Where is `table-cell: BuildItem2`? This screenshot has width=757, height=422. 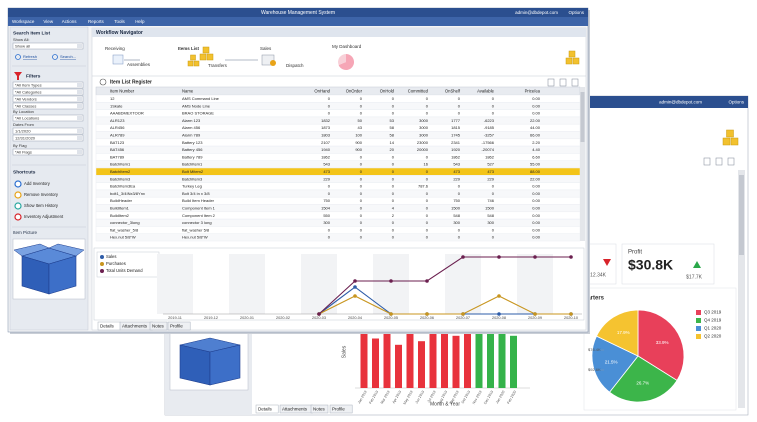
table-cell: BuildItem2 is located at coordinates (120, 215).